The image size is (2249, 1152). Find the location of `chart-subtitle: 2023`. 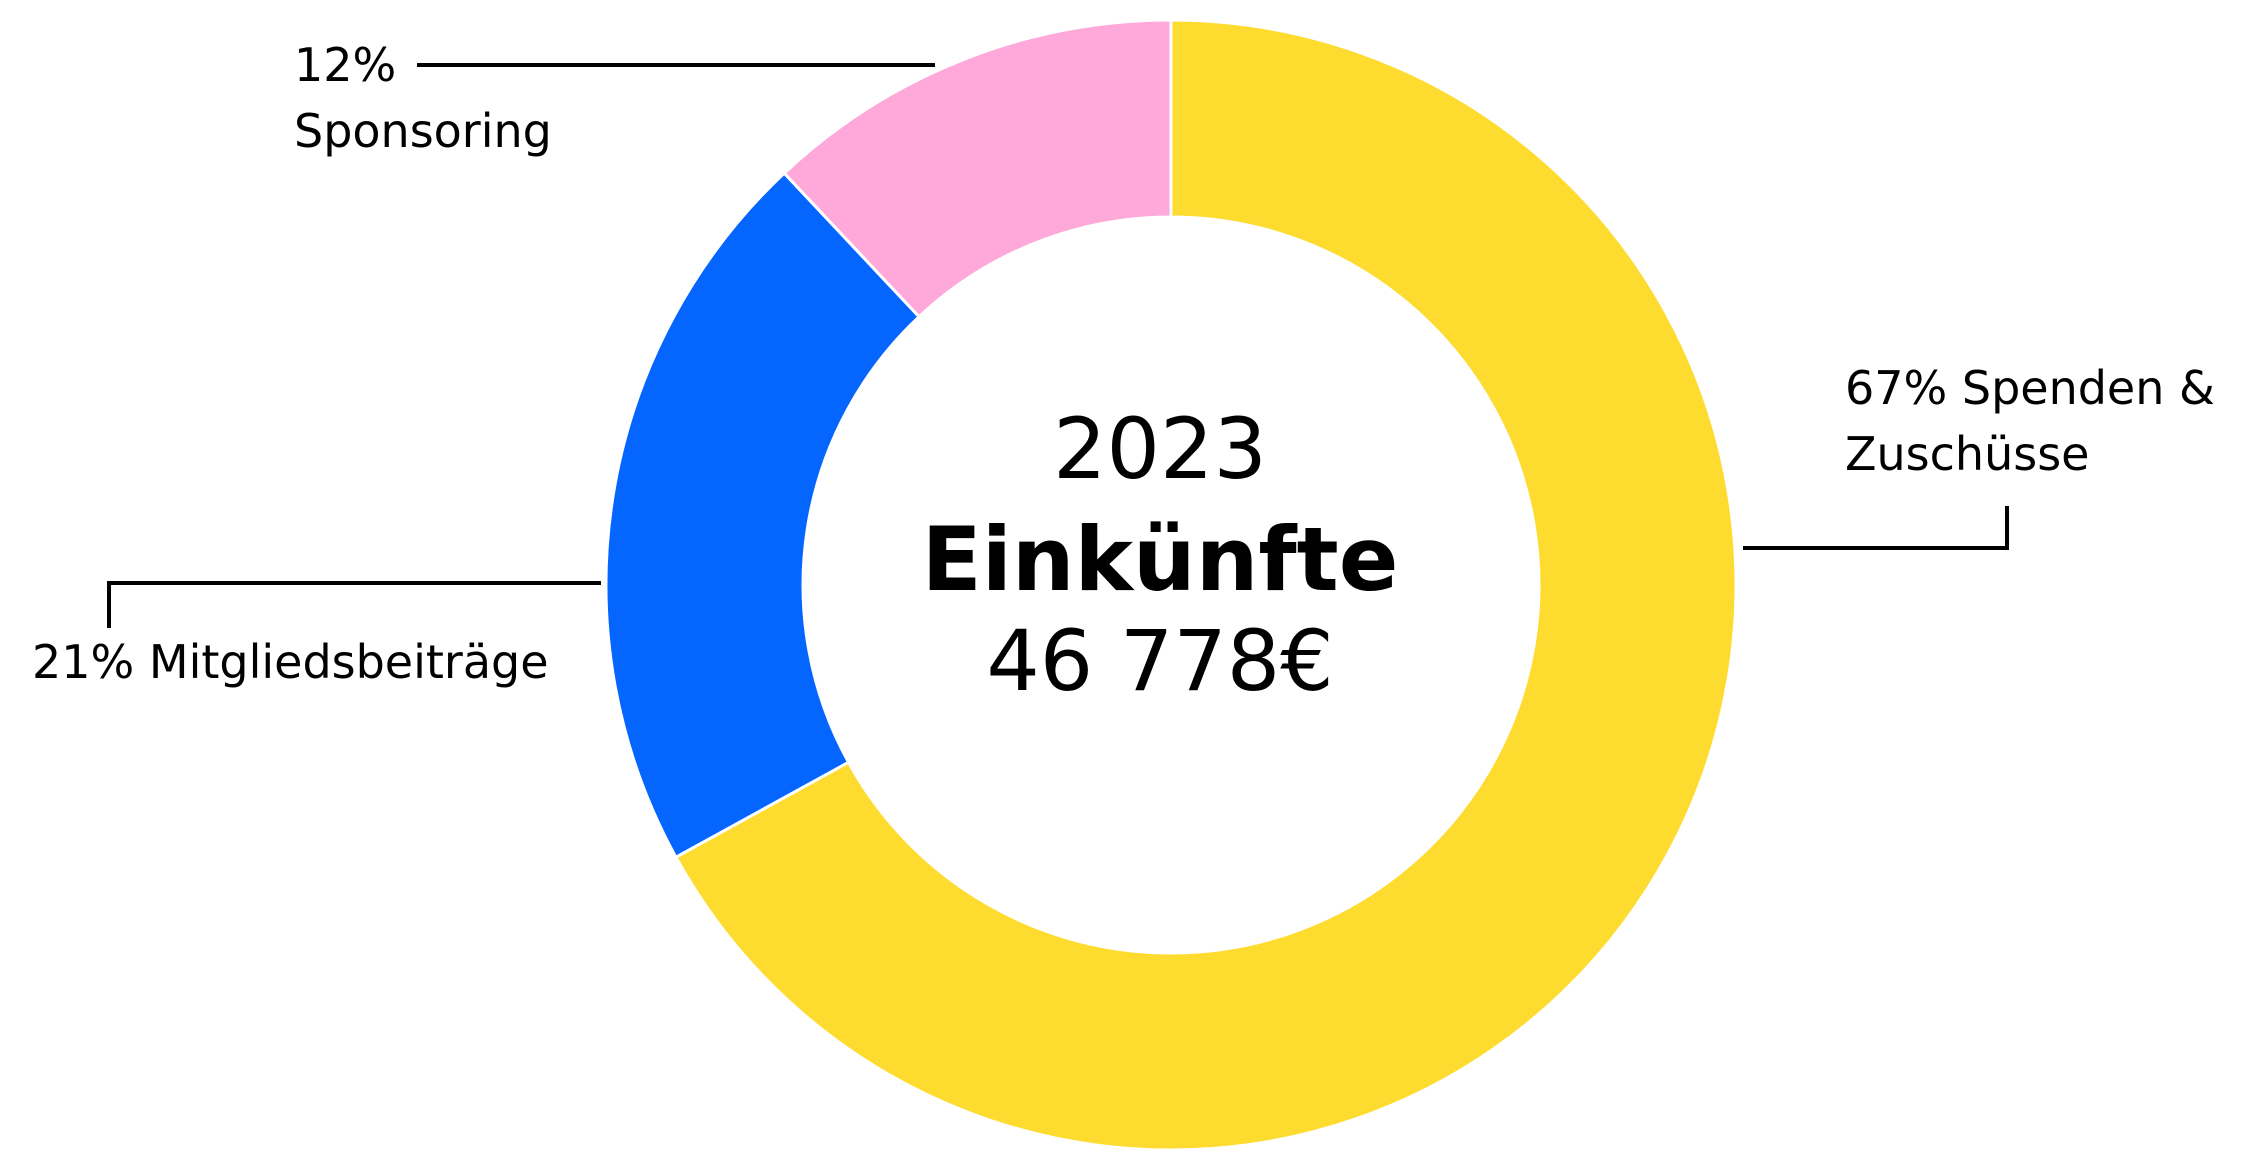

chart-subtitle: 2023 is located at coordinates (1160, 449).